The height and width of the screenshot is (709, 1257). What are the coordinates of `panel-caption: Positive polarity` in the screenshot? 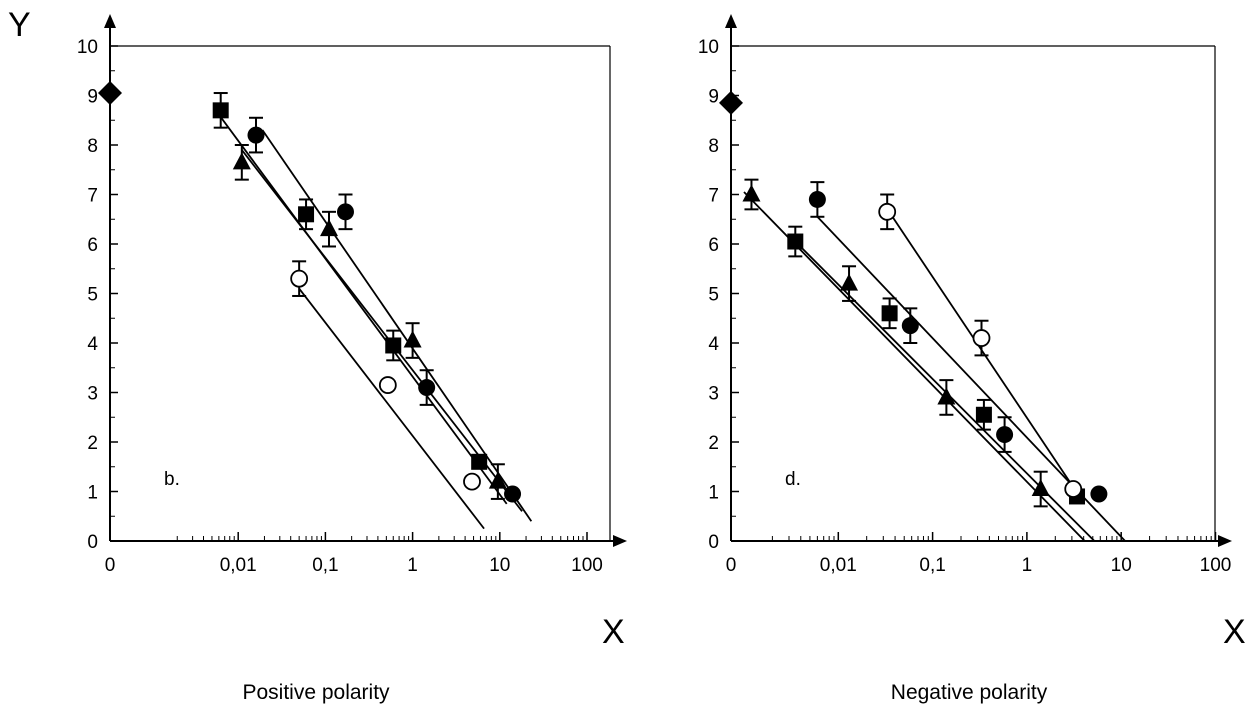 It's located at (316, 692).